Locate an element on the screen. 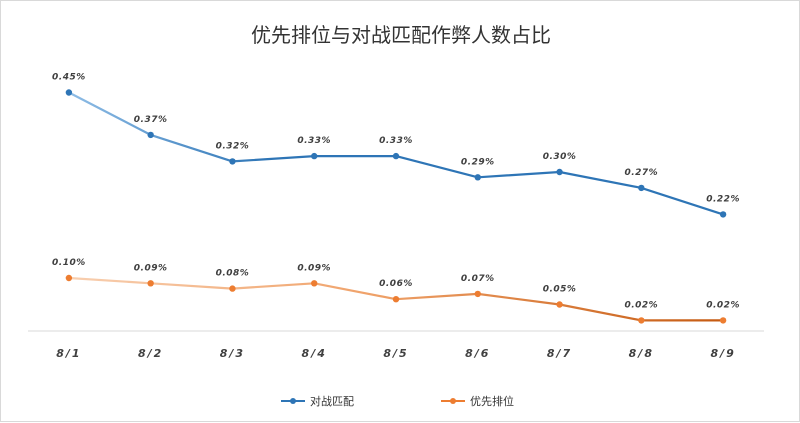 The image size is (800, 423). data-label: 0.27% is located at coordinates (641, 173).